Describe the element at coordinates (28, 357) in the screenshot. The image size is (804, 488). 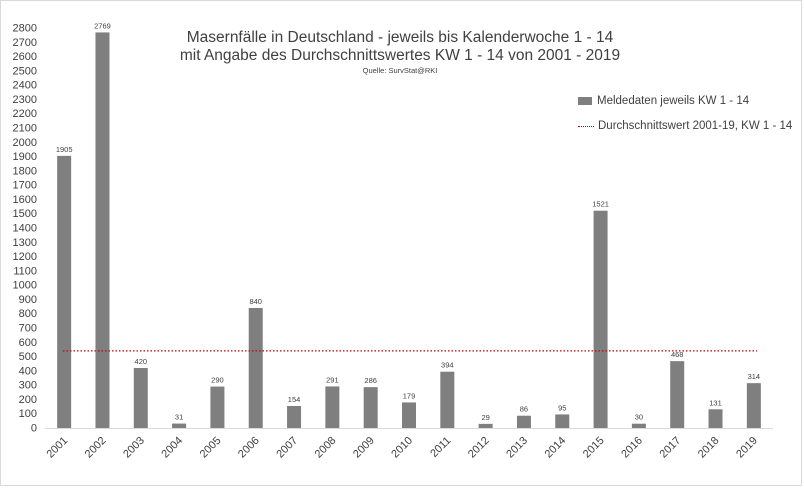
I see `y-tick-label: 500` at that location.